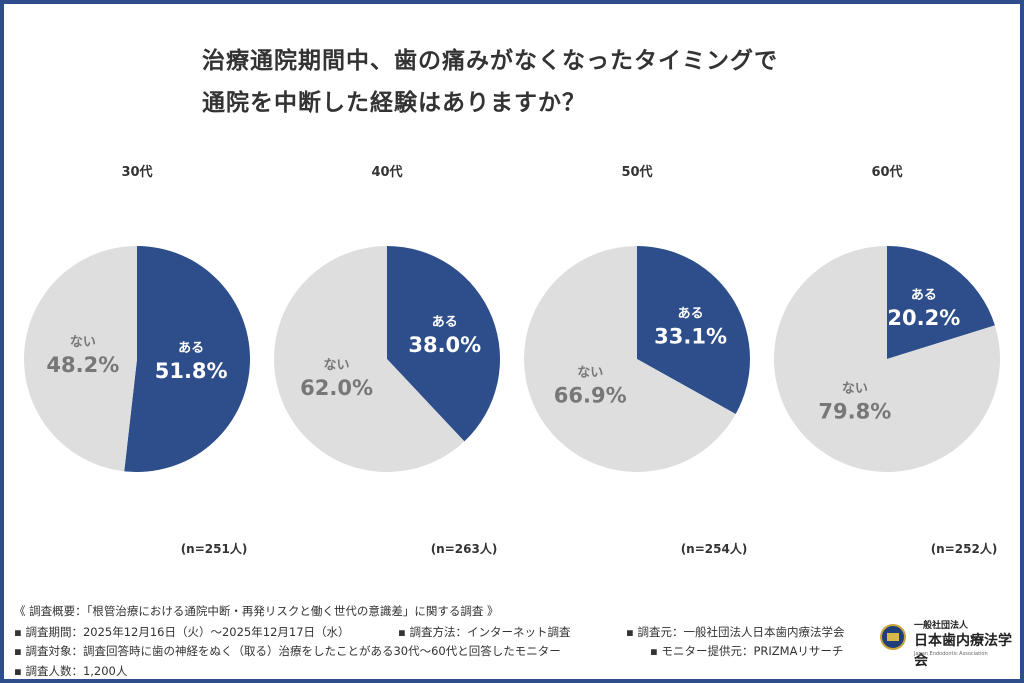  Describe the element at coordinates (82, 365) in the screenshot. I see `slice-value: 48.2%` at that location.